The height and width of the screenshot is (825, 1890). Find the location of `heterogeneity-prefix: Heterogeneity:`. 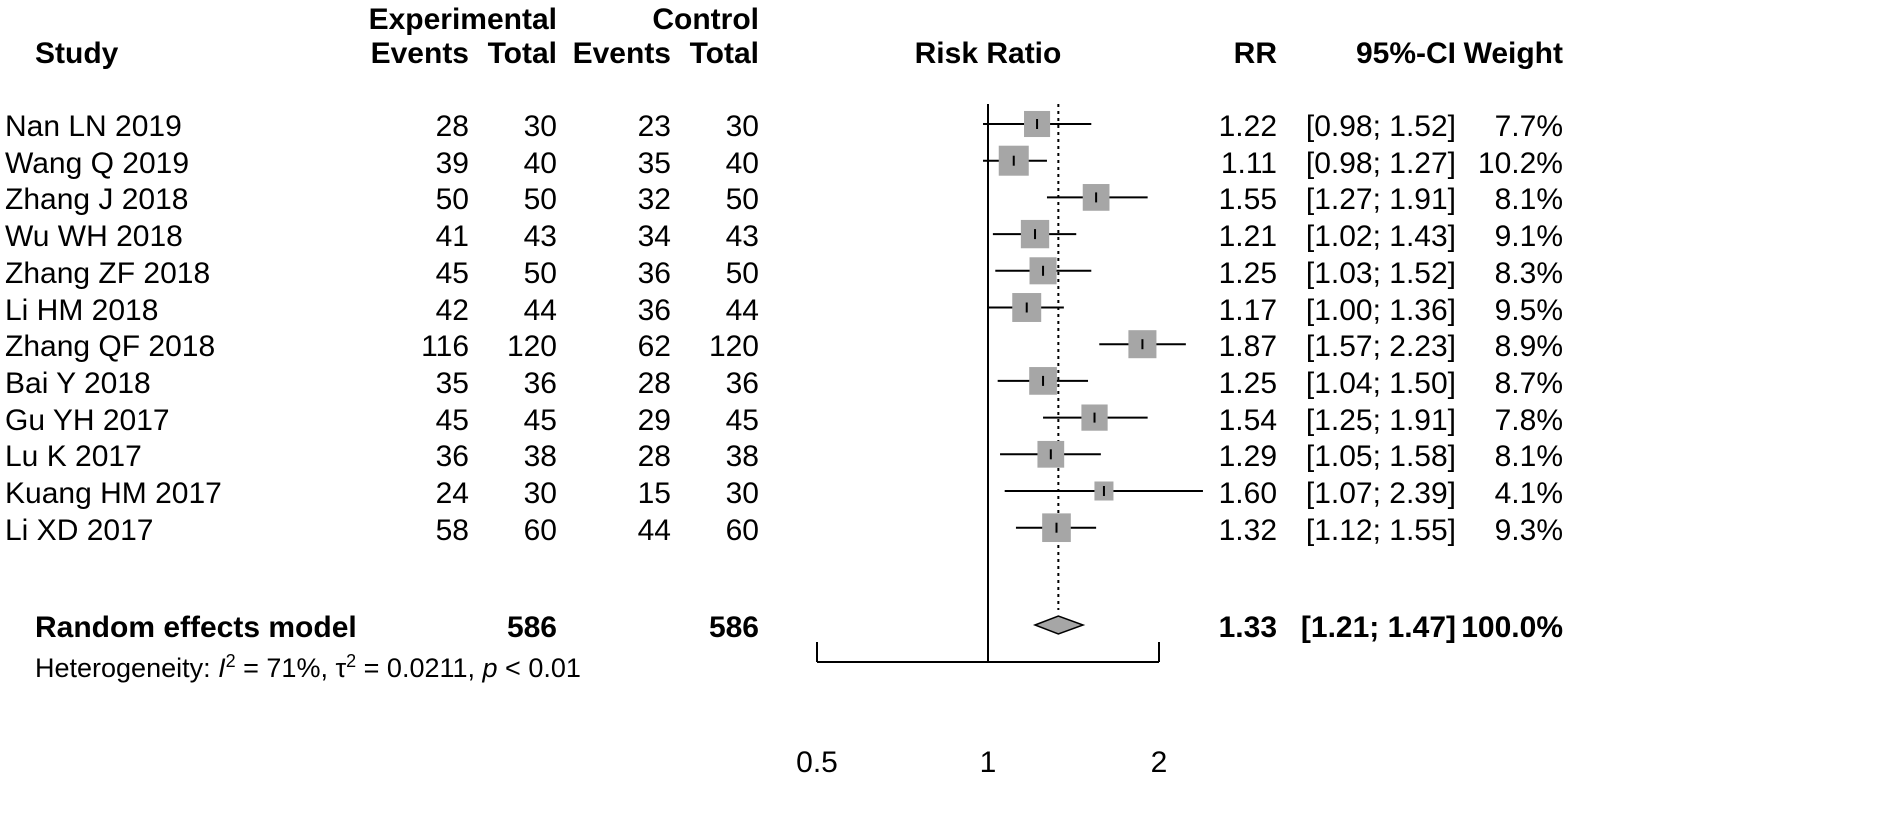

heterogeneity-prefix: Heterogeneity: is located at coordinates (127, 668).